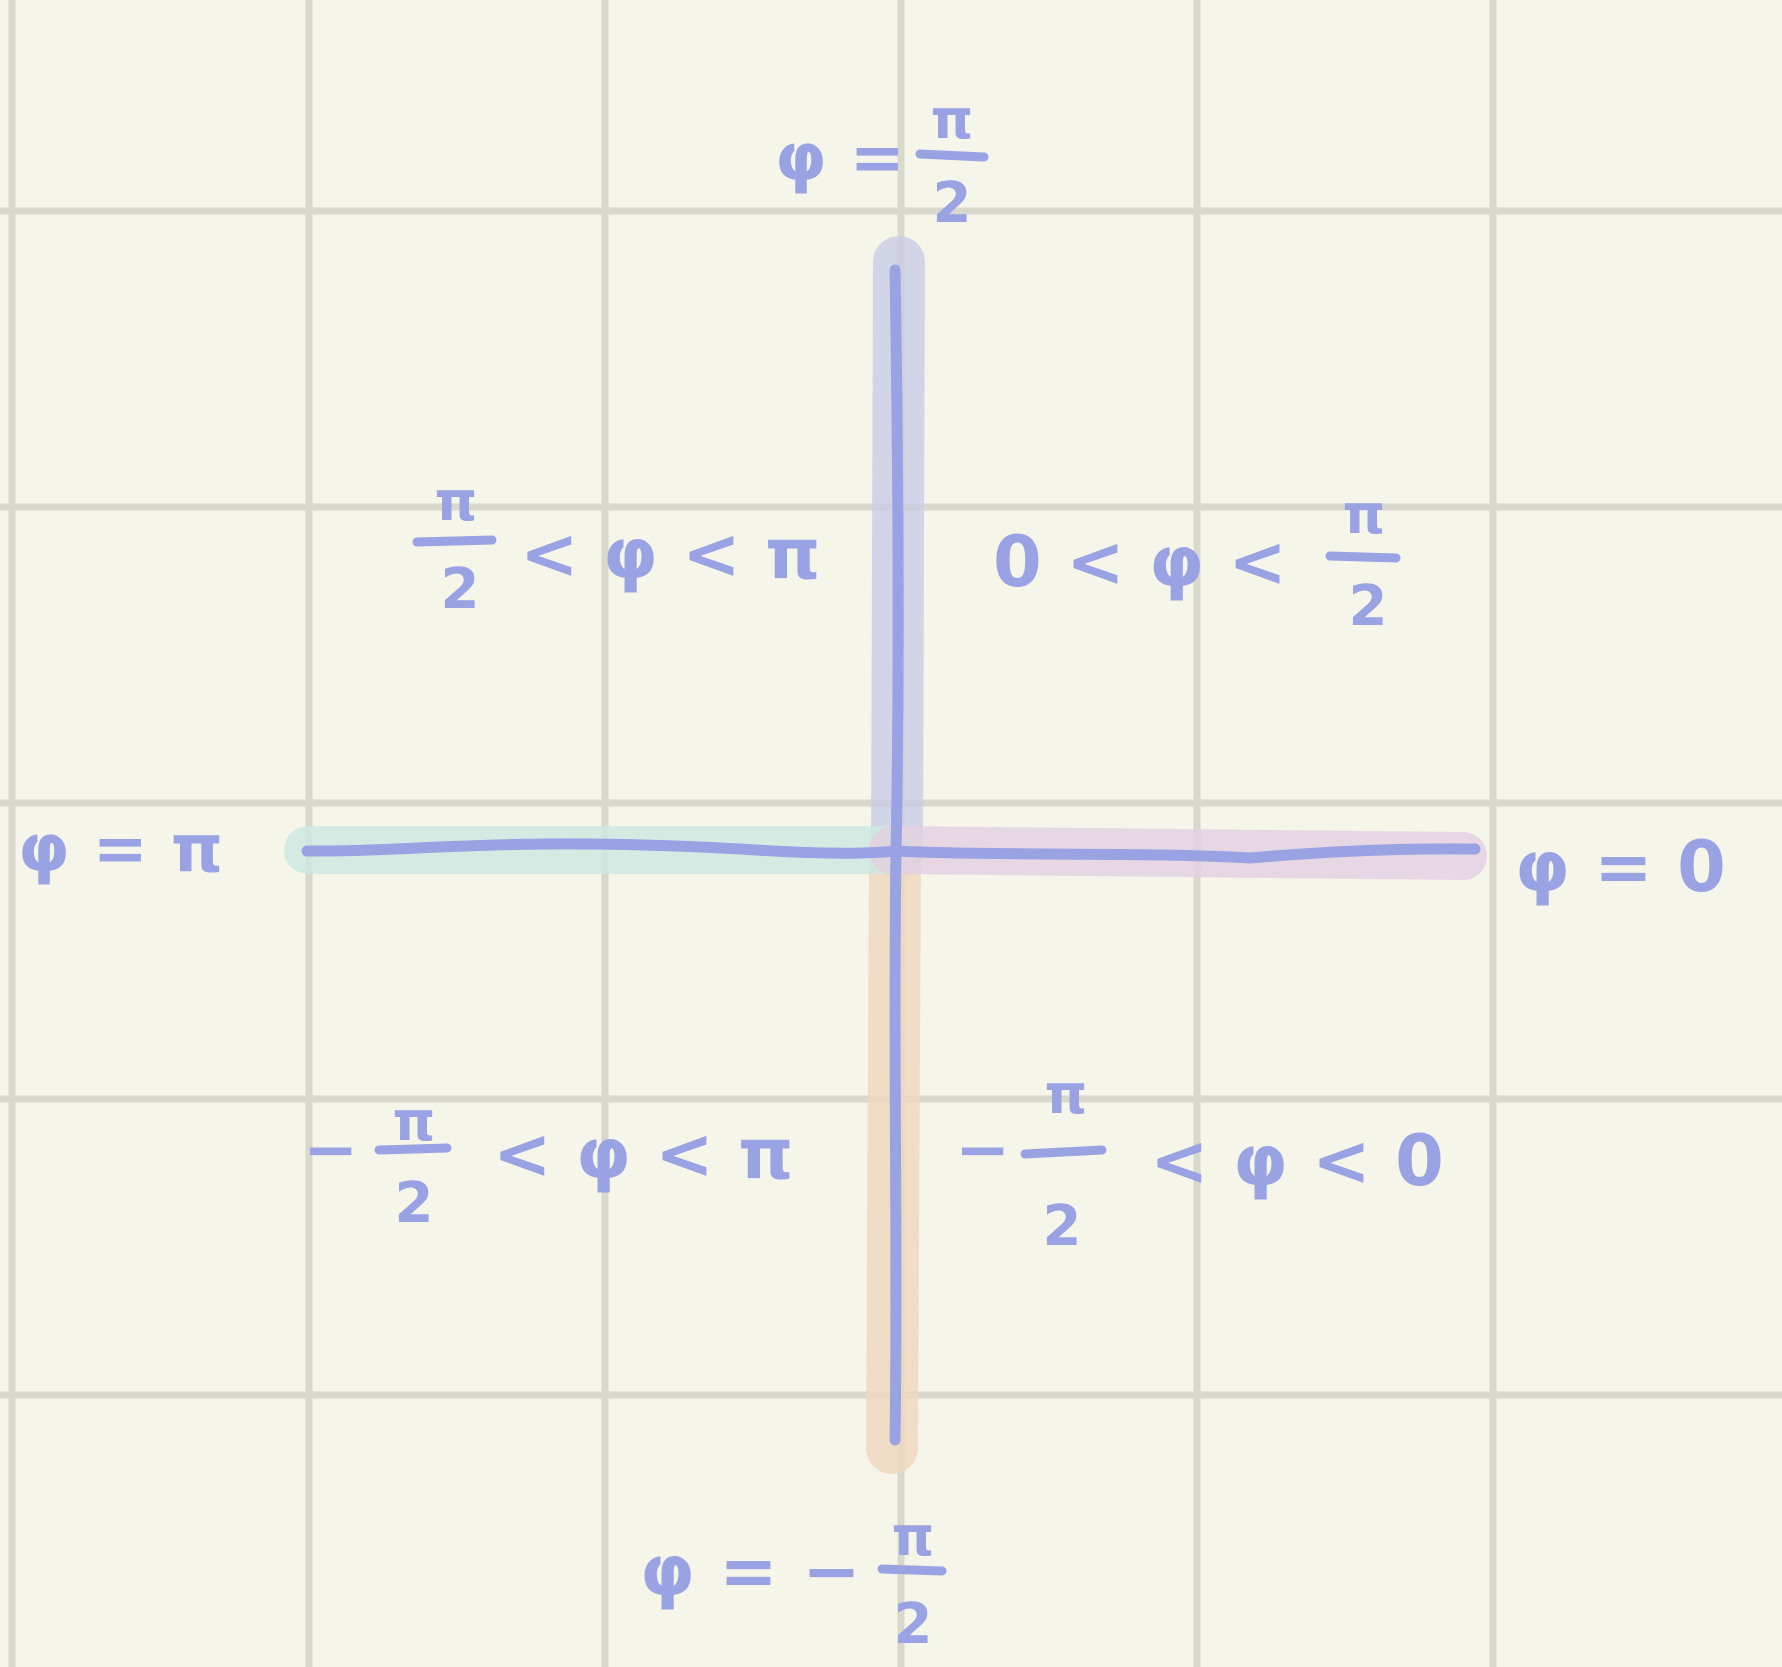  I want to click on region-quadrant-4: − π 2 < φ < 0, so click(1199, 1161).